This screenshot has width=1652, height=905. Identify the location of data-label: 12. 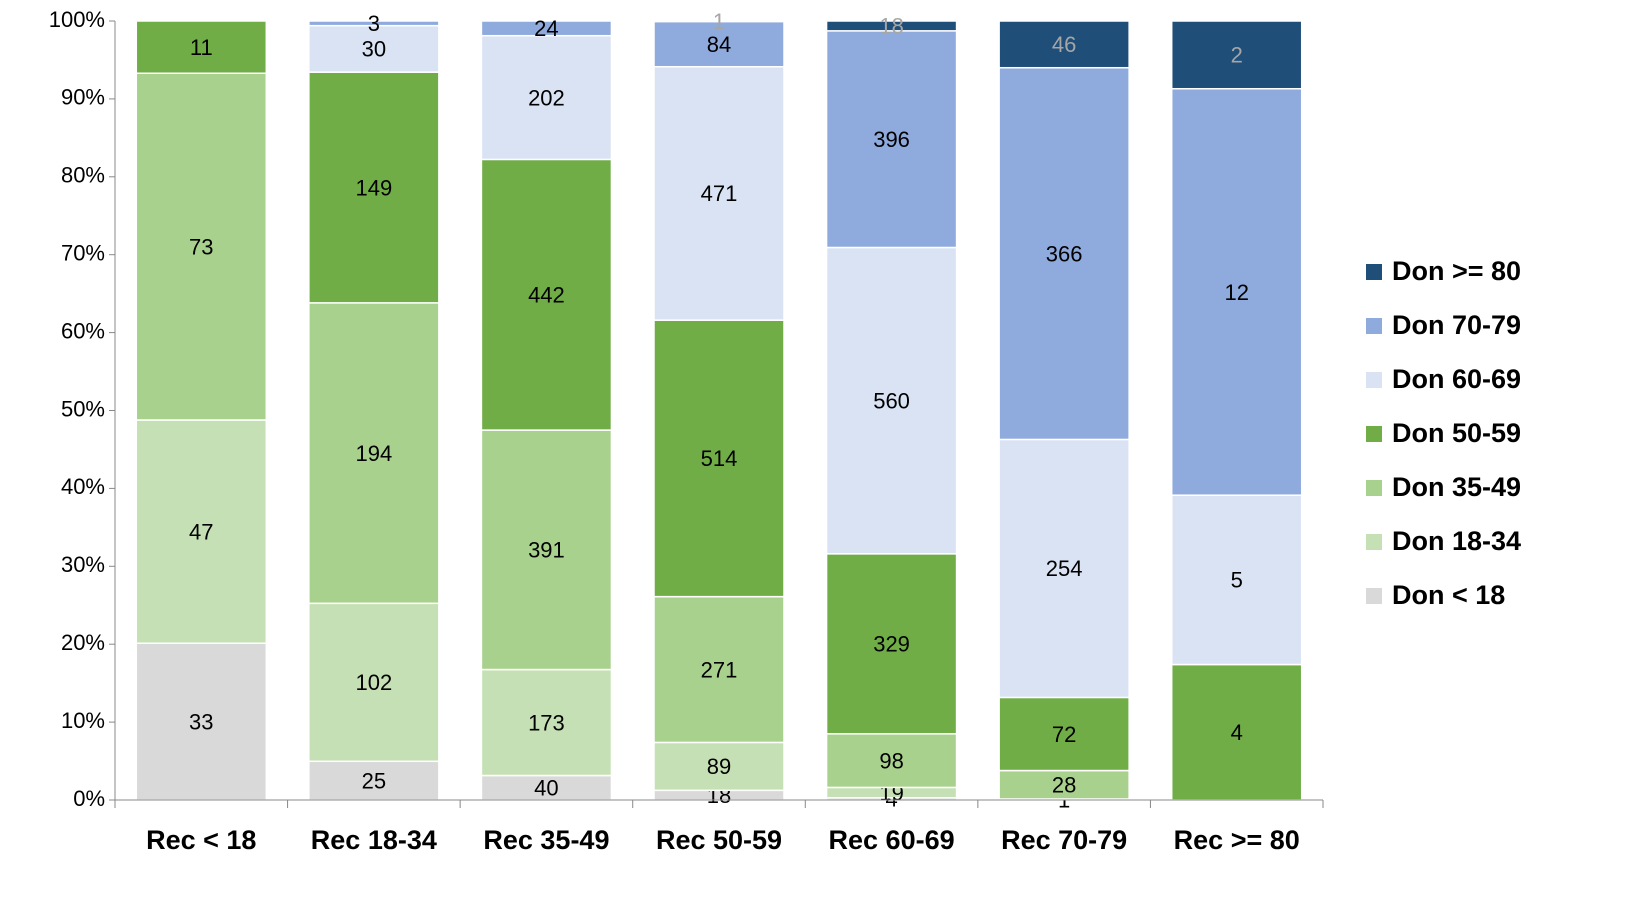
(1236, 292).